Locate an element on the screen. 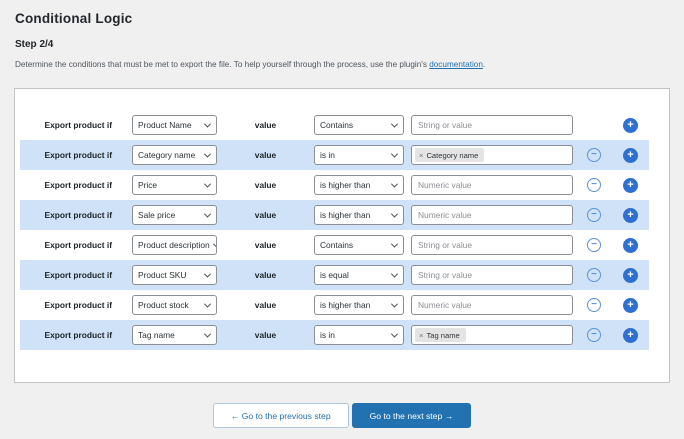  field-select: Product stock is located at coordinates (174, 305).